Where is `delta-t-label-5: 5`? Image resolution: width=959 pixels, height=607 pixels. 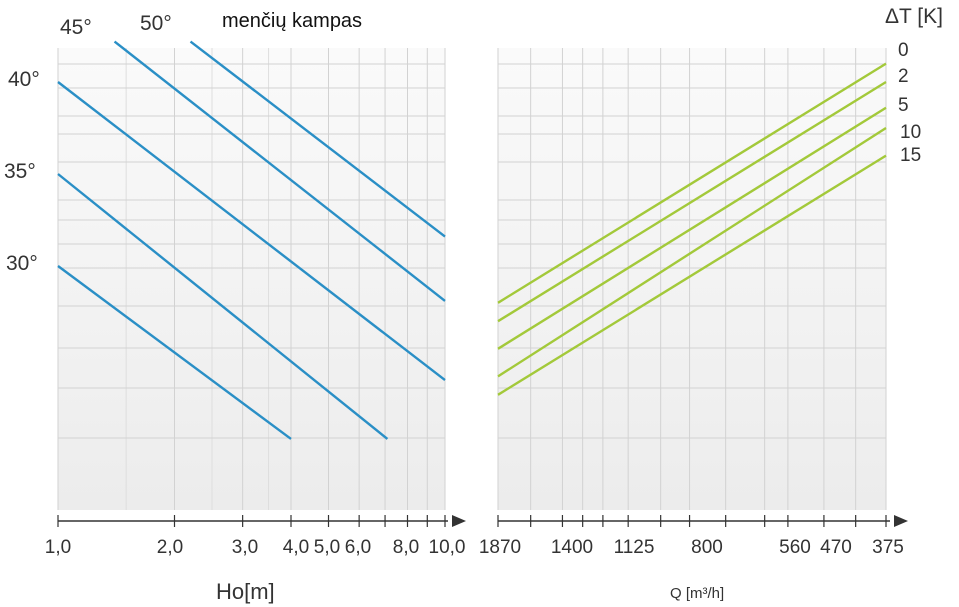 delta-t-label-5: 5 is located at coordinates (903, 105).